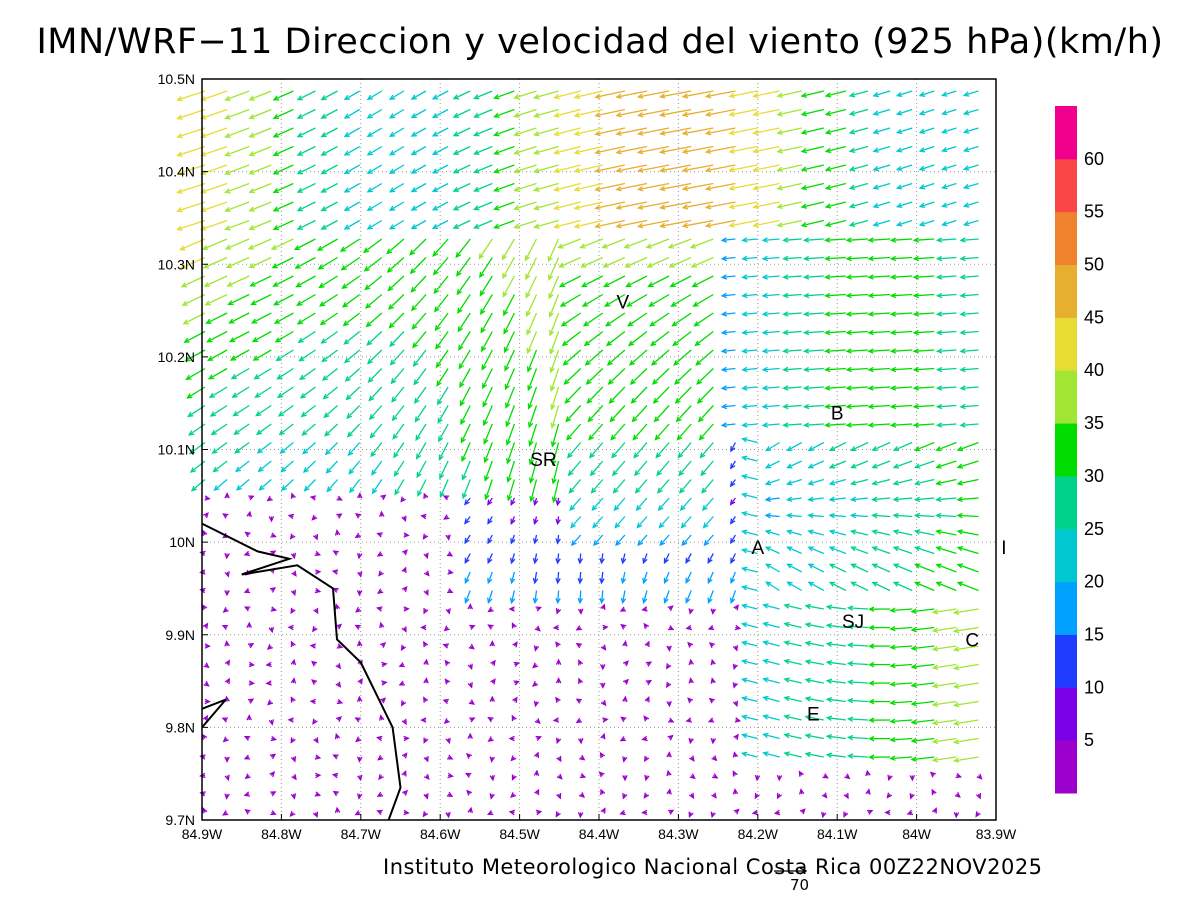 This screenshot has height=900, width=1200. What do you see at coordinates (176, 79) in the screenshot?
I see `y-tick-label: 10.5N` at bounding box center [176, 79].